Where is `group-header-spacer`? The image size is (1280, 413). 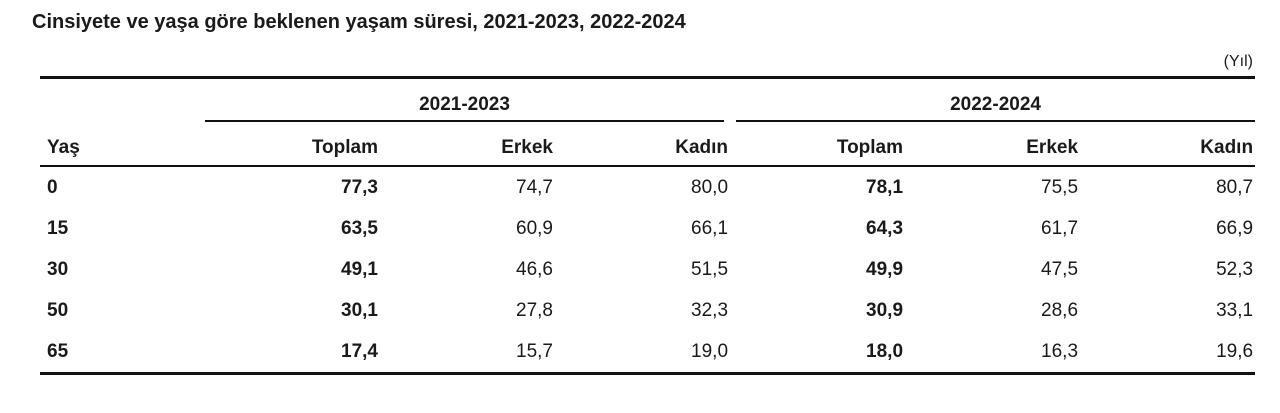
group-header-spacer is located at coordinates (122, 99).